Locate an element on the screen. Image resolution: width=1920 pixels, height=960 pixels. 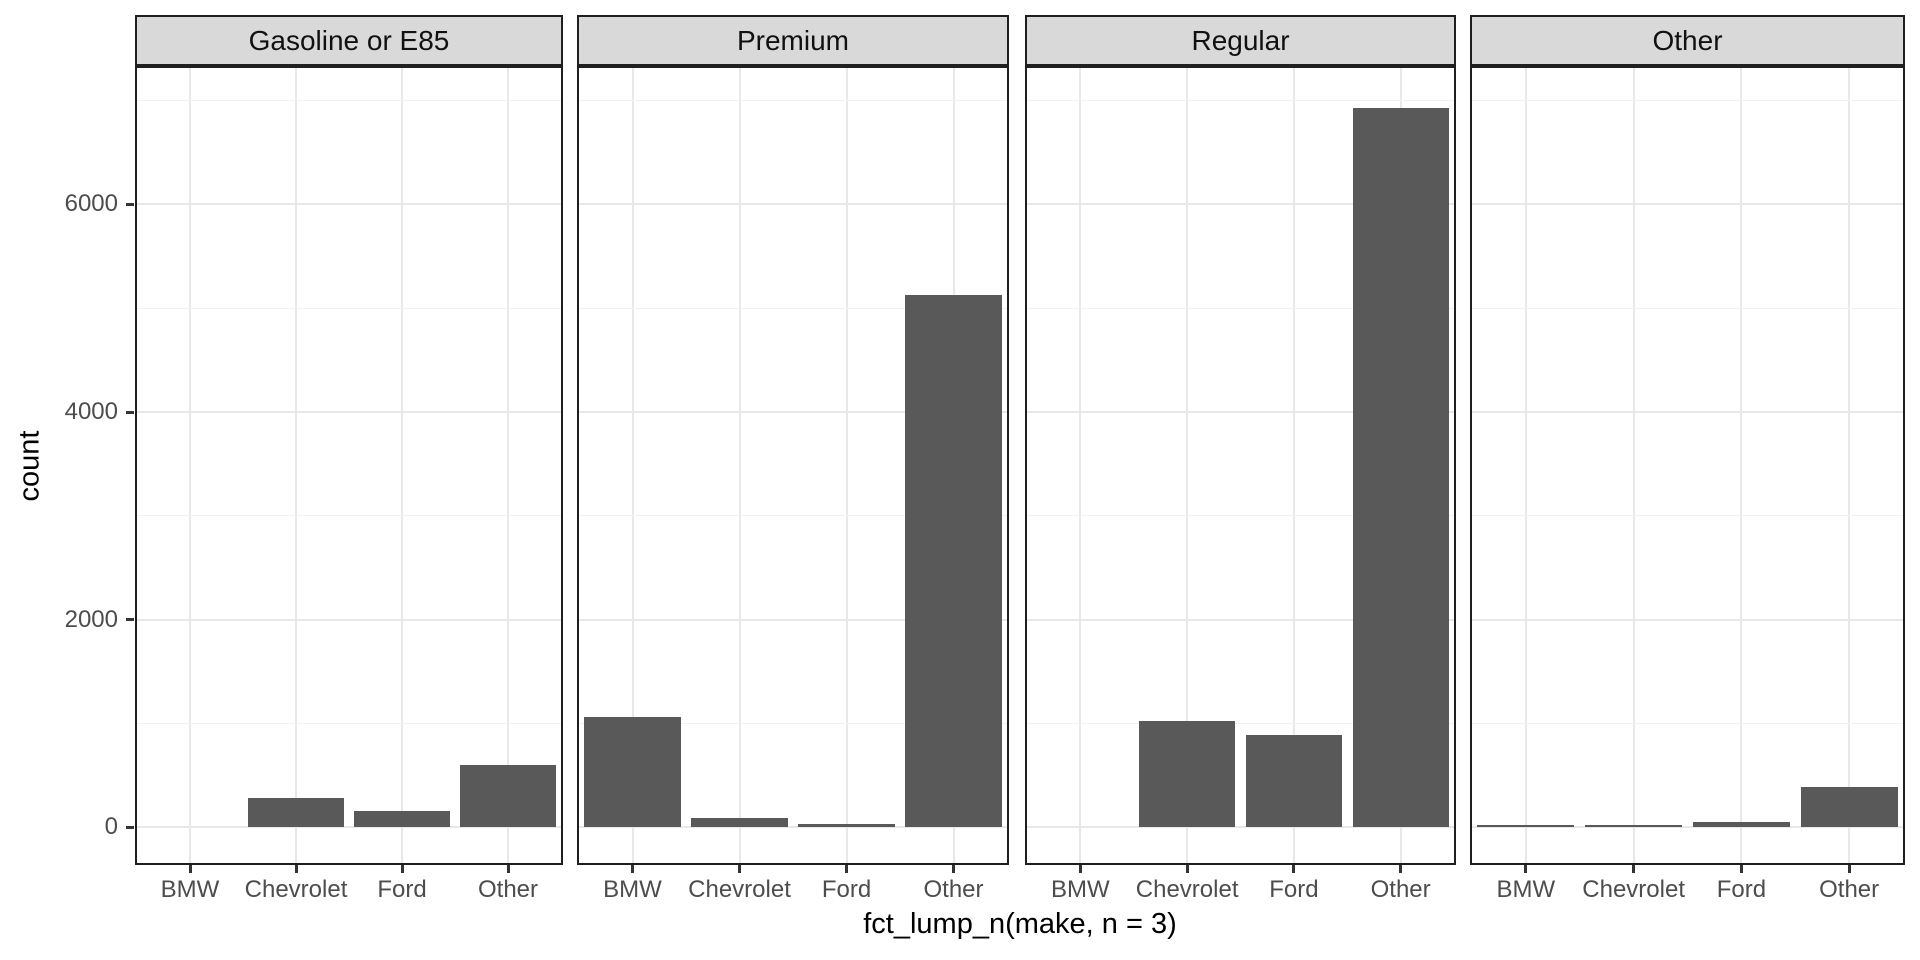
bar-regular-ford is located at coordinates (1293, 781).